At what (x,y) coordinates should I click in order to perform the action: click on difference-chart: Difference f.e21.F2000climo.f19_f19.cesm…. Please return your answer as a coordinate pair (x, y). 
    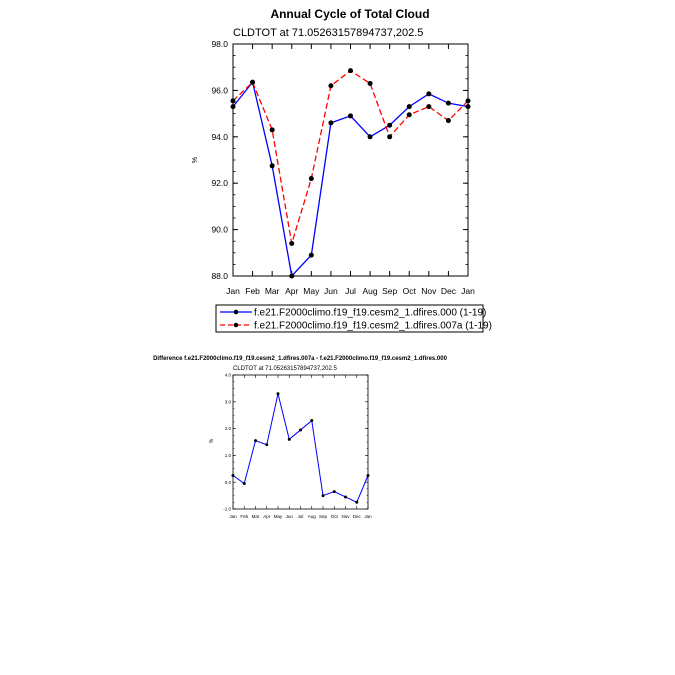
    Looking at the image, I should click on (300, 437).